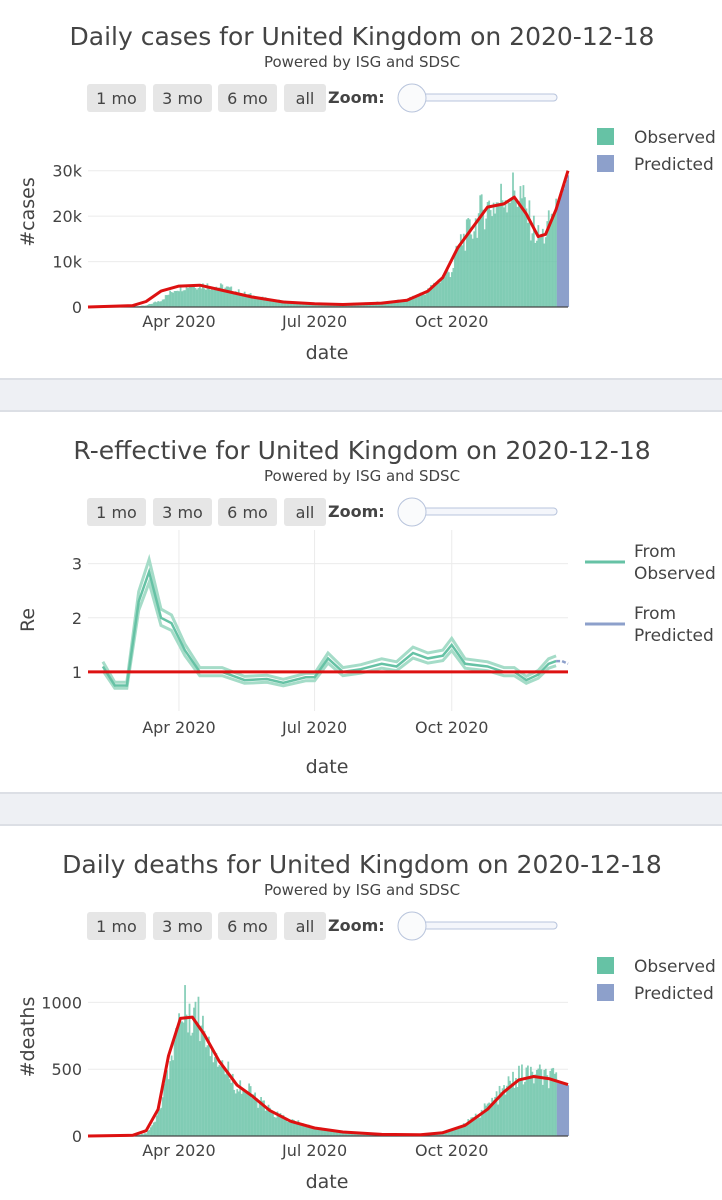  What do you see at coordinates (178, 727) in the screenshot?
I see `x-tick-label: Apr 2020` at bounding box center [178, 727].